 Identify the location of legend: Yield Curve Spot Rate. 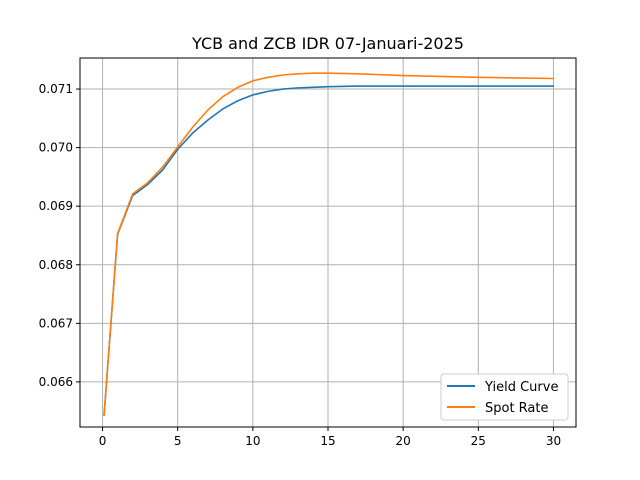
(504, 397).